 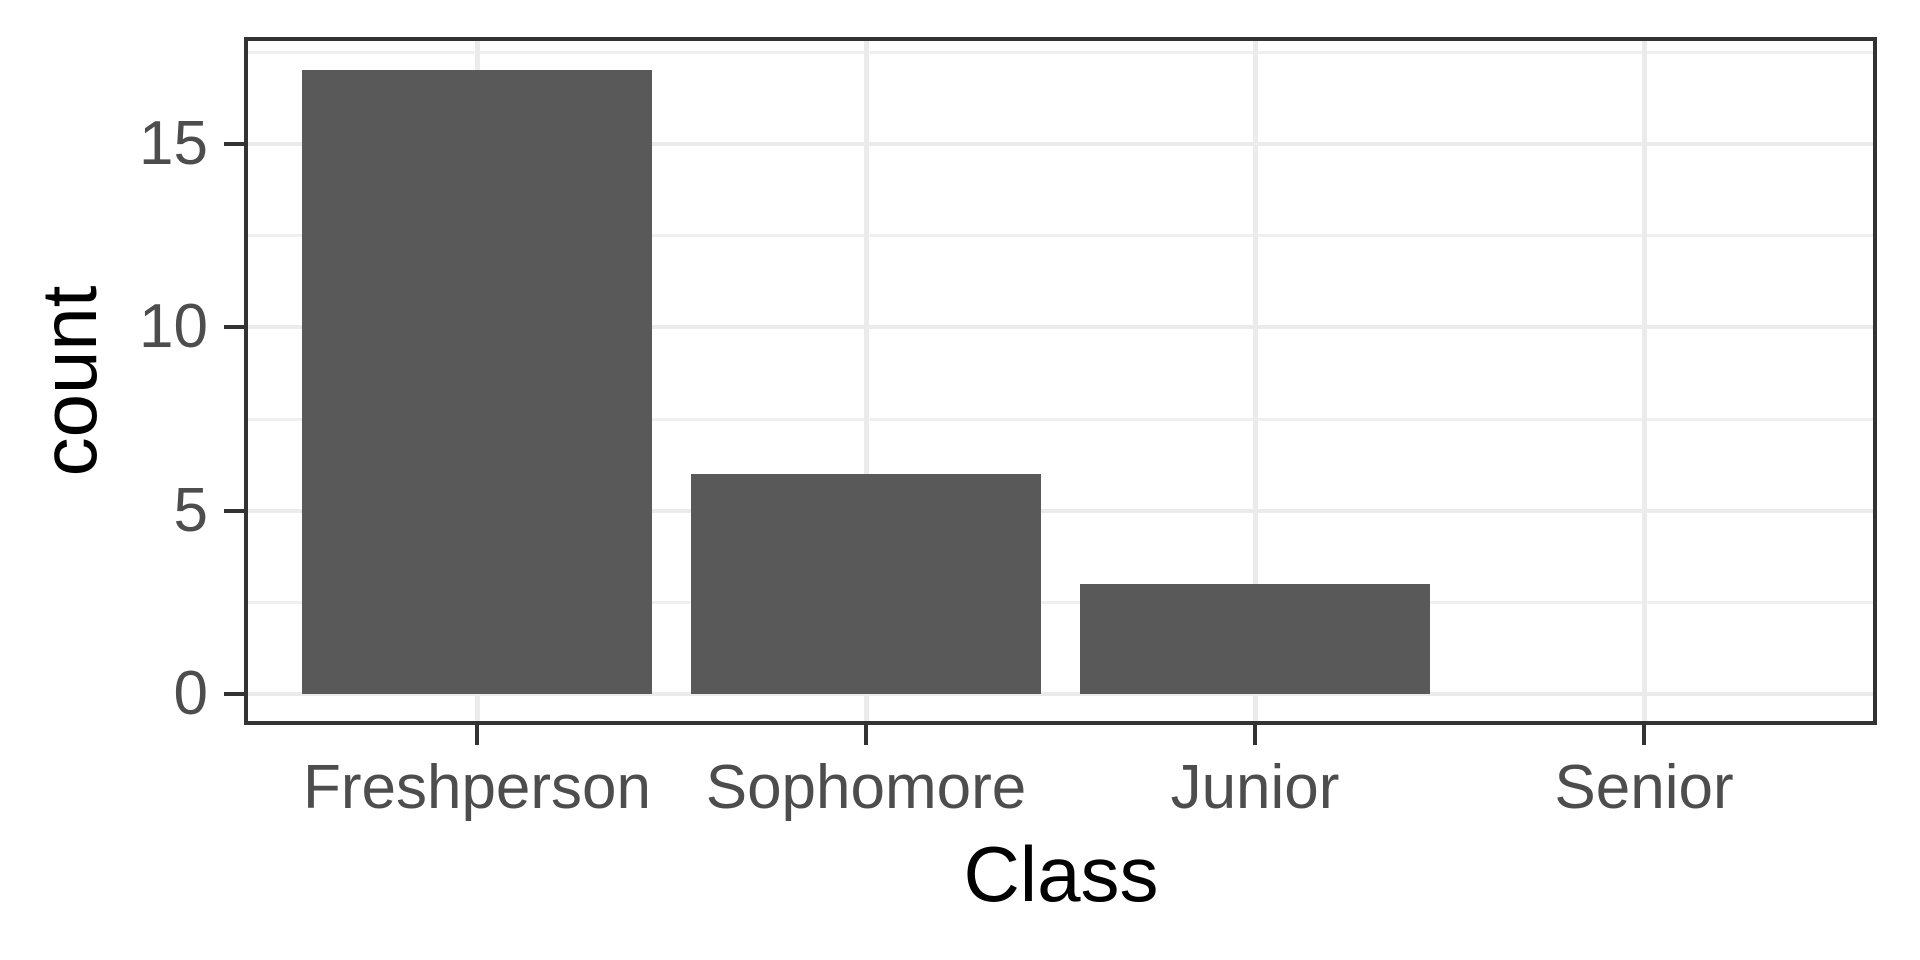 What do you see at coordinates (1255, 787) in the screenshot?
I see `x-tick-label-junior: Junior` at bounding box center [1255, 787].